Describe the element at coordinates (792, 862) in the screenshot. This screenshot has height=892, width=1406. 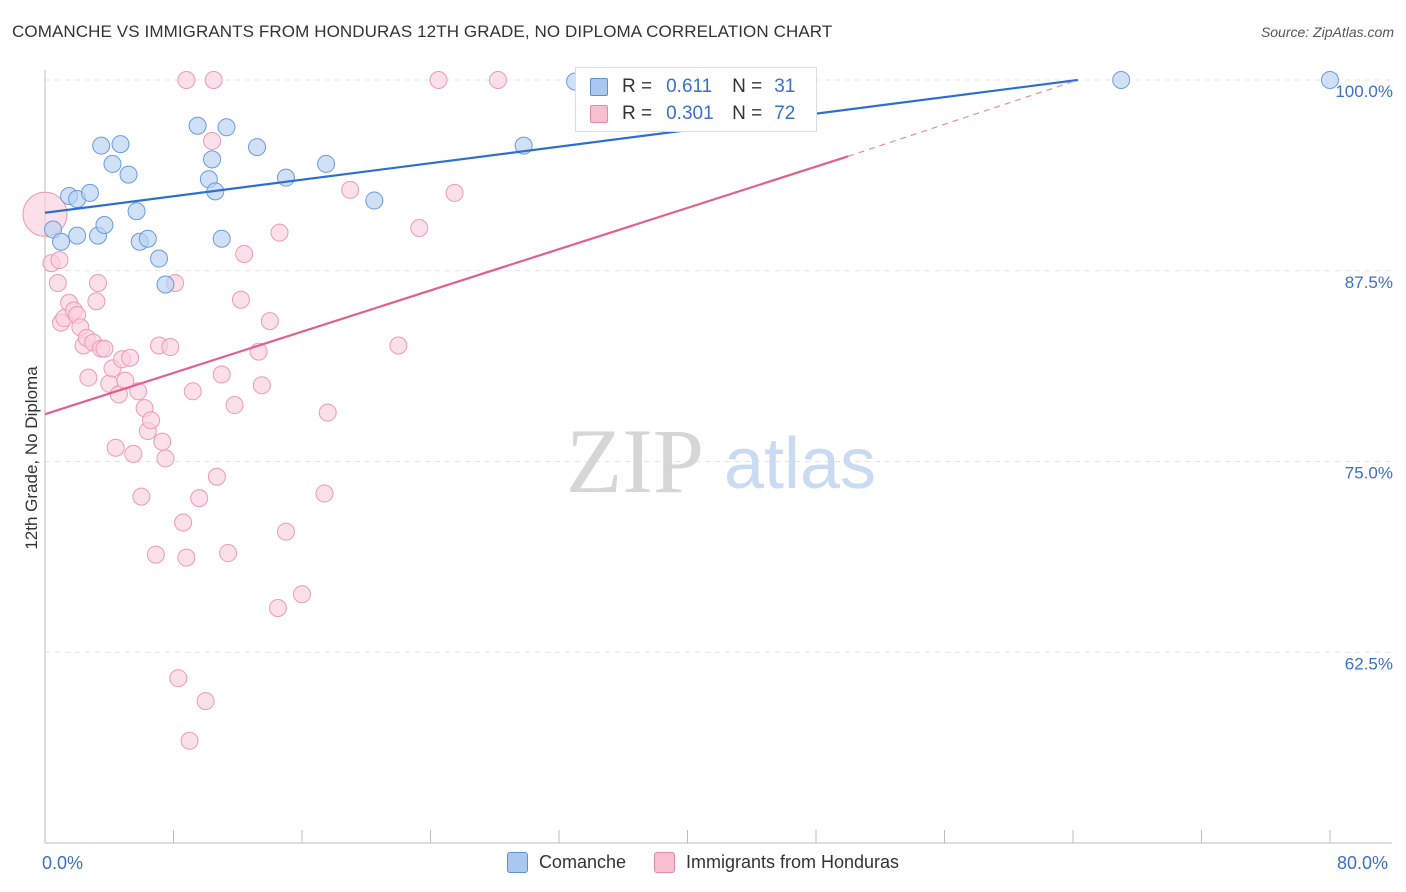
I see `legend-label-honduras: Immigrants from Honduras` at that location.